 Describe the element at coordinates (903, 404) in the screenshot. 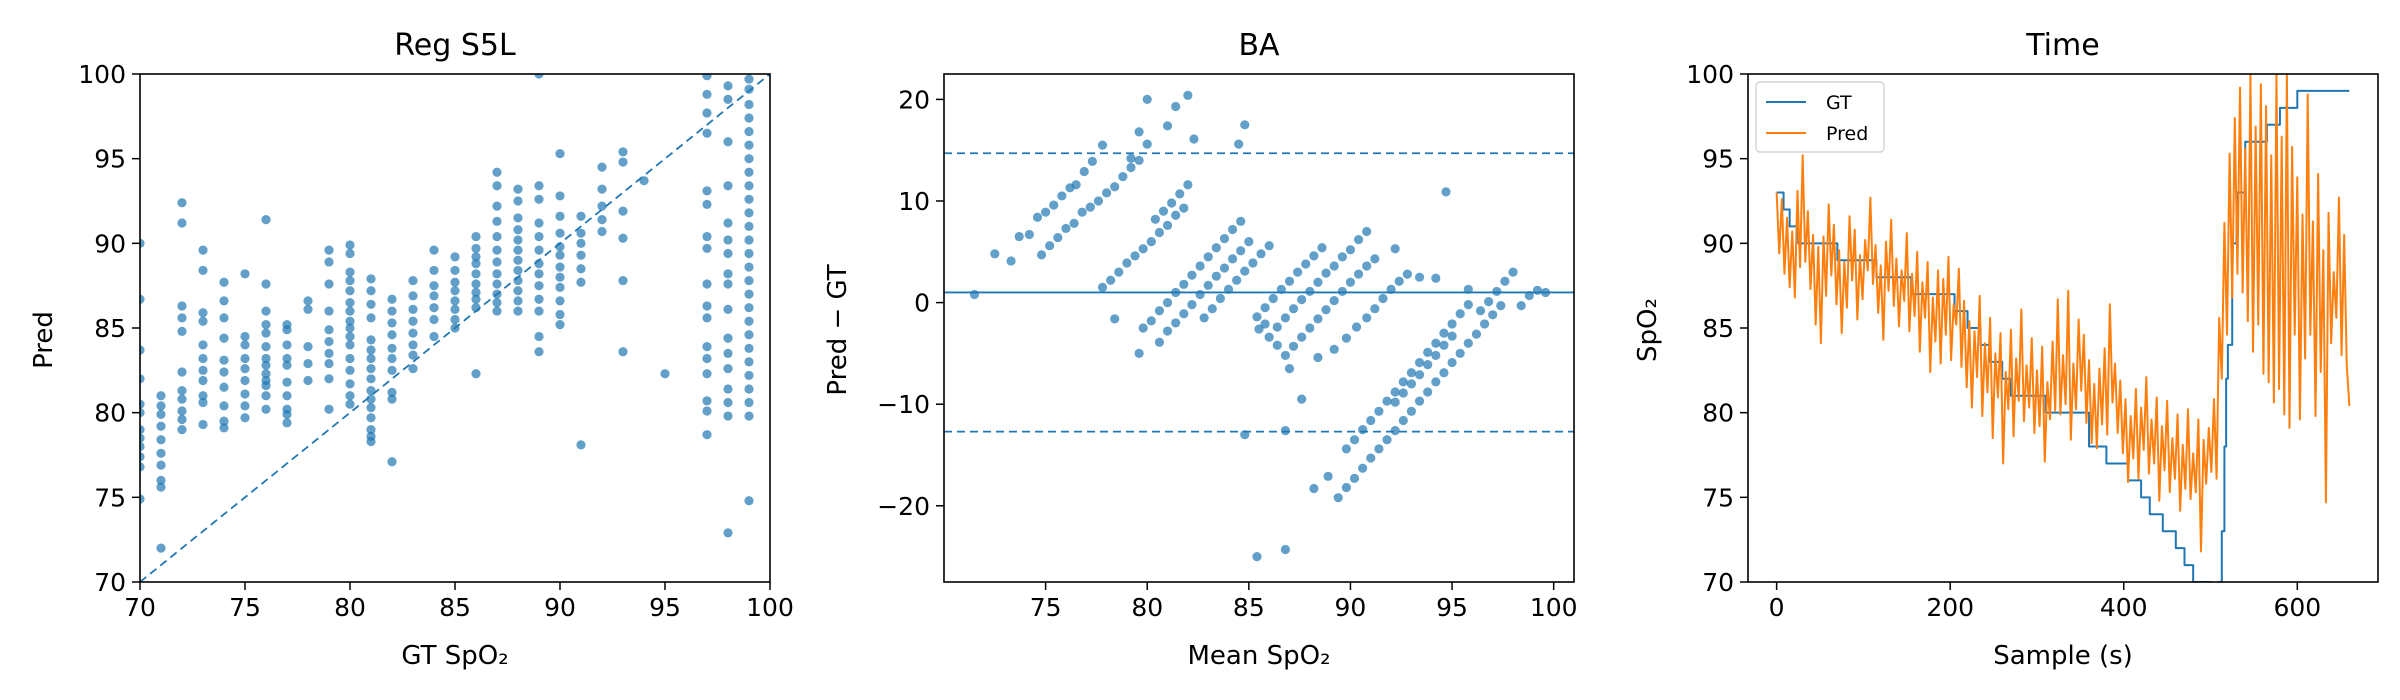

I see `y-tick-label: −10` at that location.